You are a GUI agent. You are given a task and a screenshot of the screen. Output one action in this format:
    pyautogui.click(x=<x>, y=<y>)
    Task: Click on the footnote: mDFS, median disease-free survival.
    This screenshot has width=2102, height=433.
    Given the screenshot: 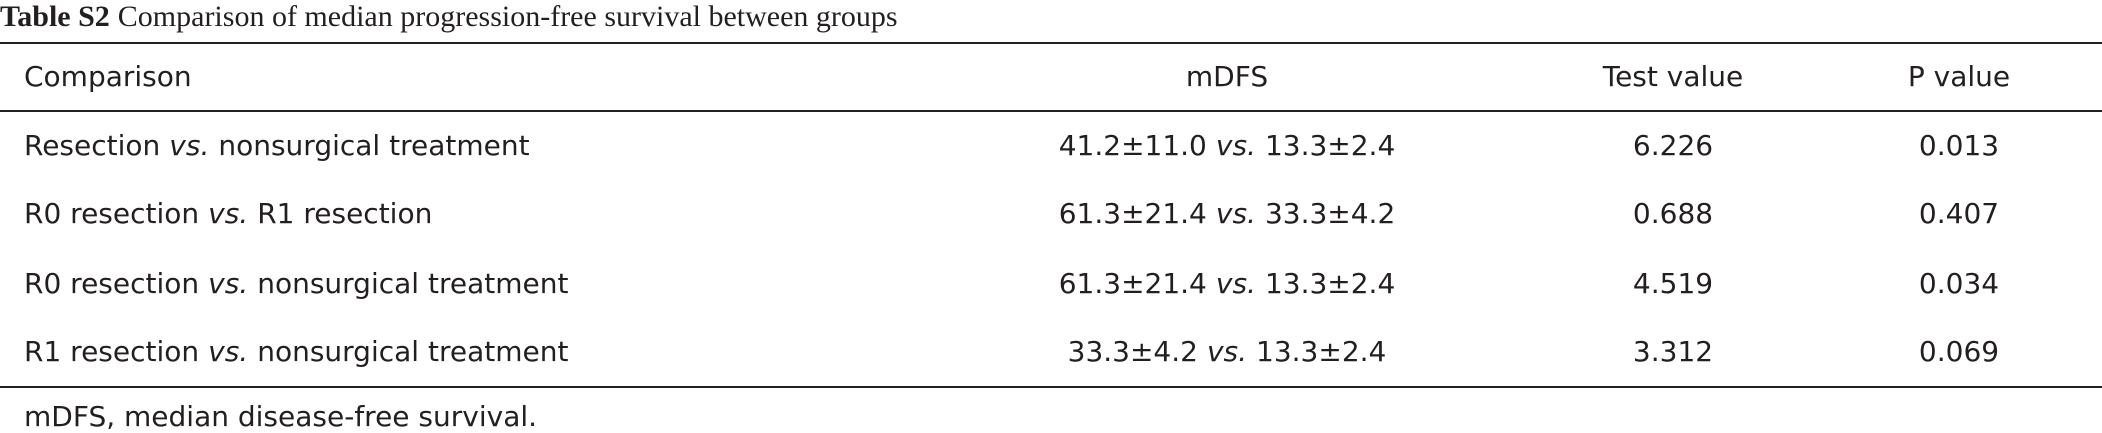 What is the action you would take?
    pyautogui.click(x=281, y=416)
    